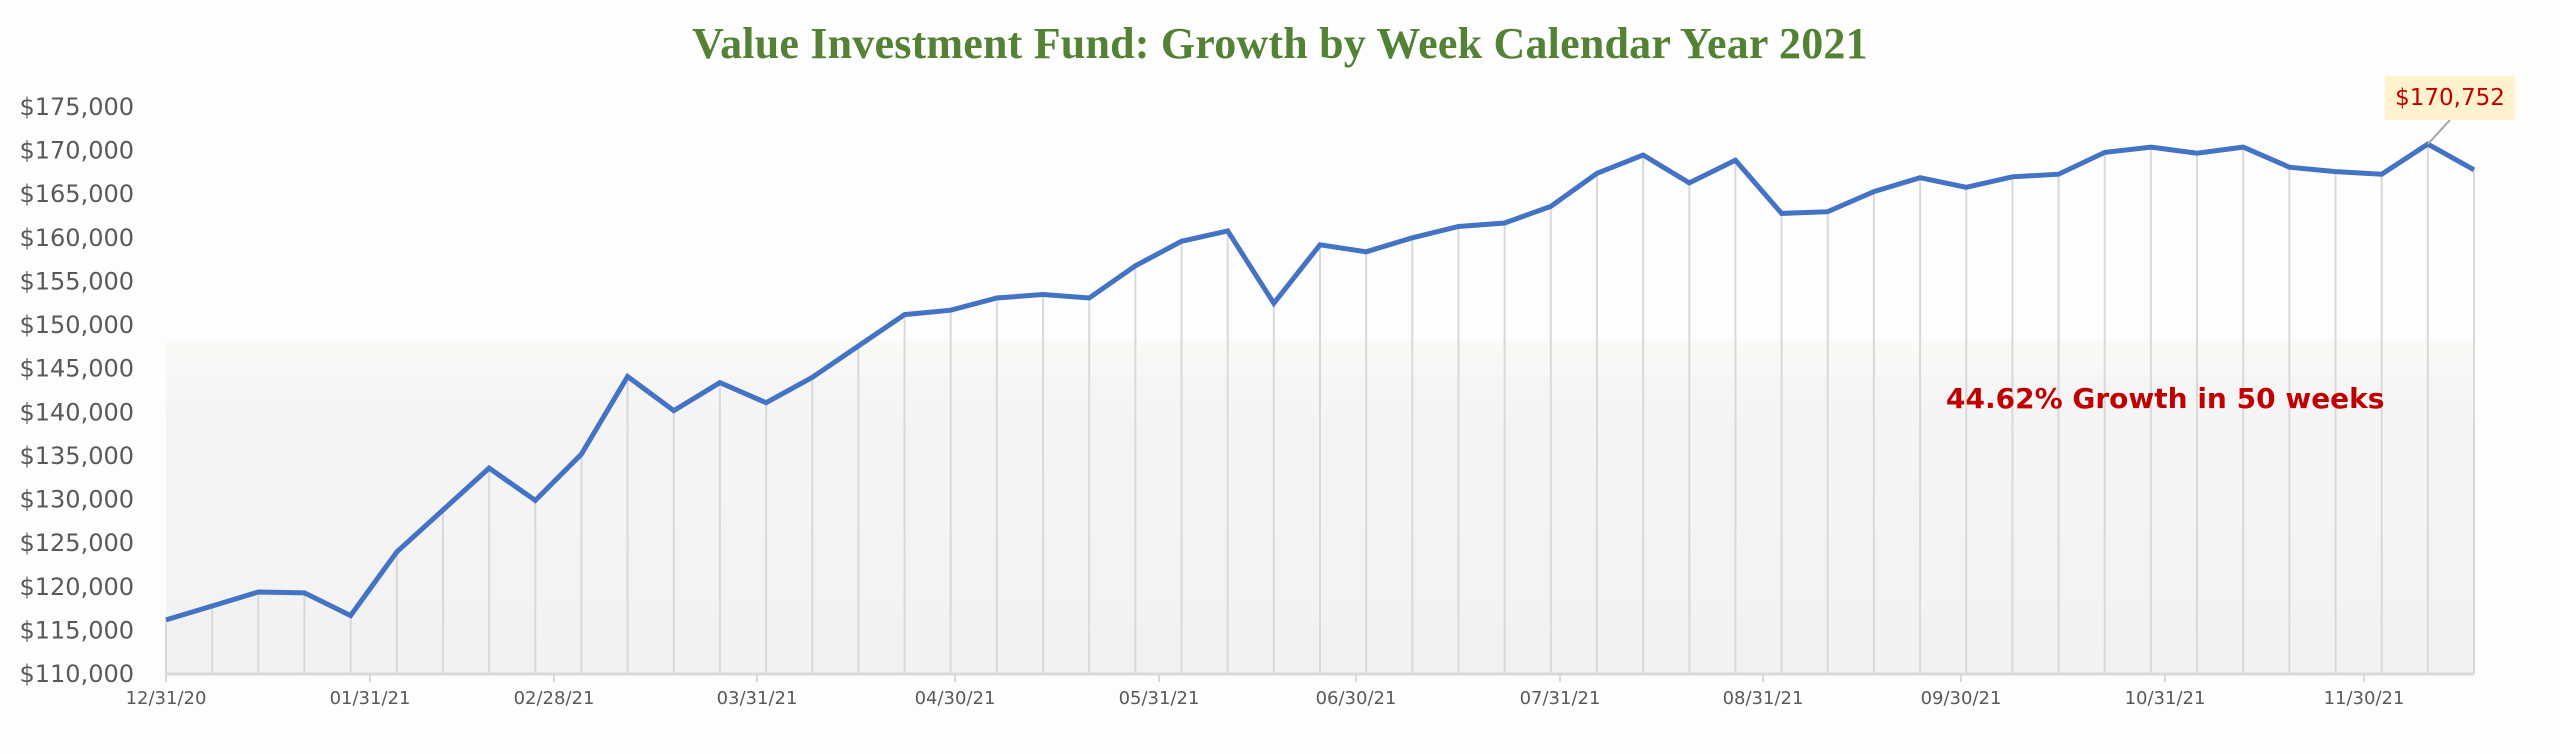 The width and height of the screenshot is (2560, 754). What do you see at coordinates (76, 456) in the screenshot?
I see `y-tick-label: $135,000` at bounding box center [76, 456].